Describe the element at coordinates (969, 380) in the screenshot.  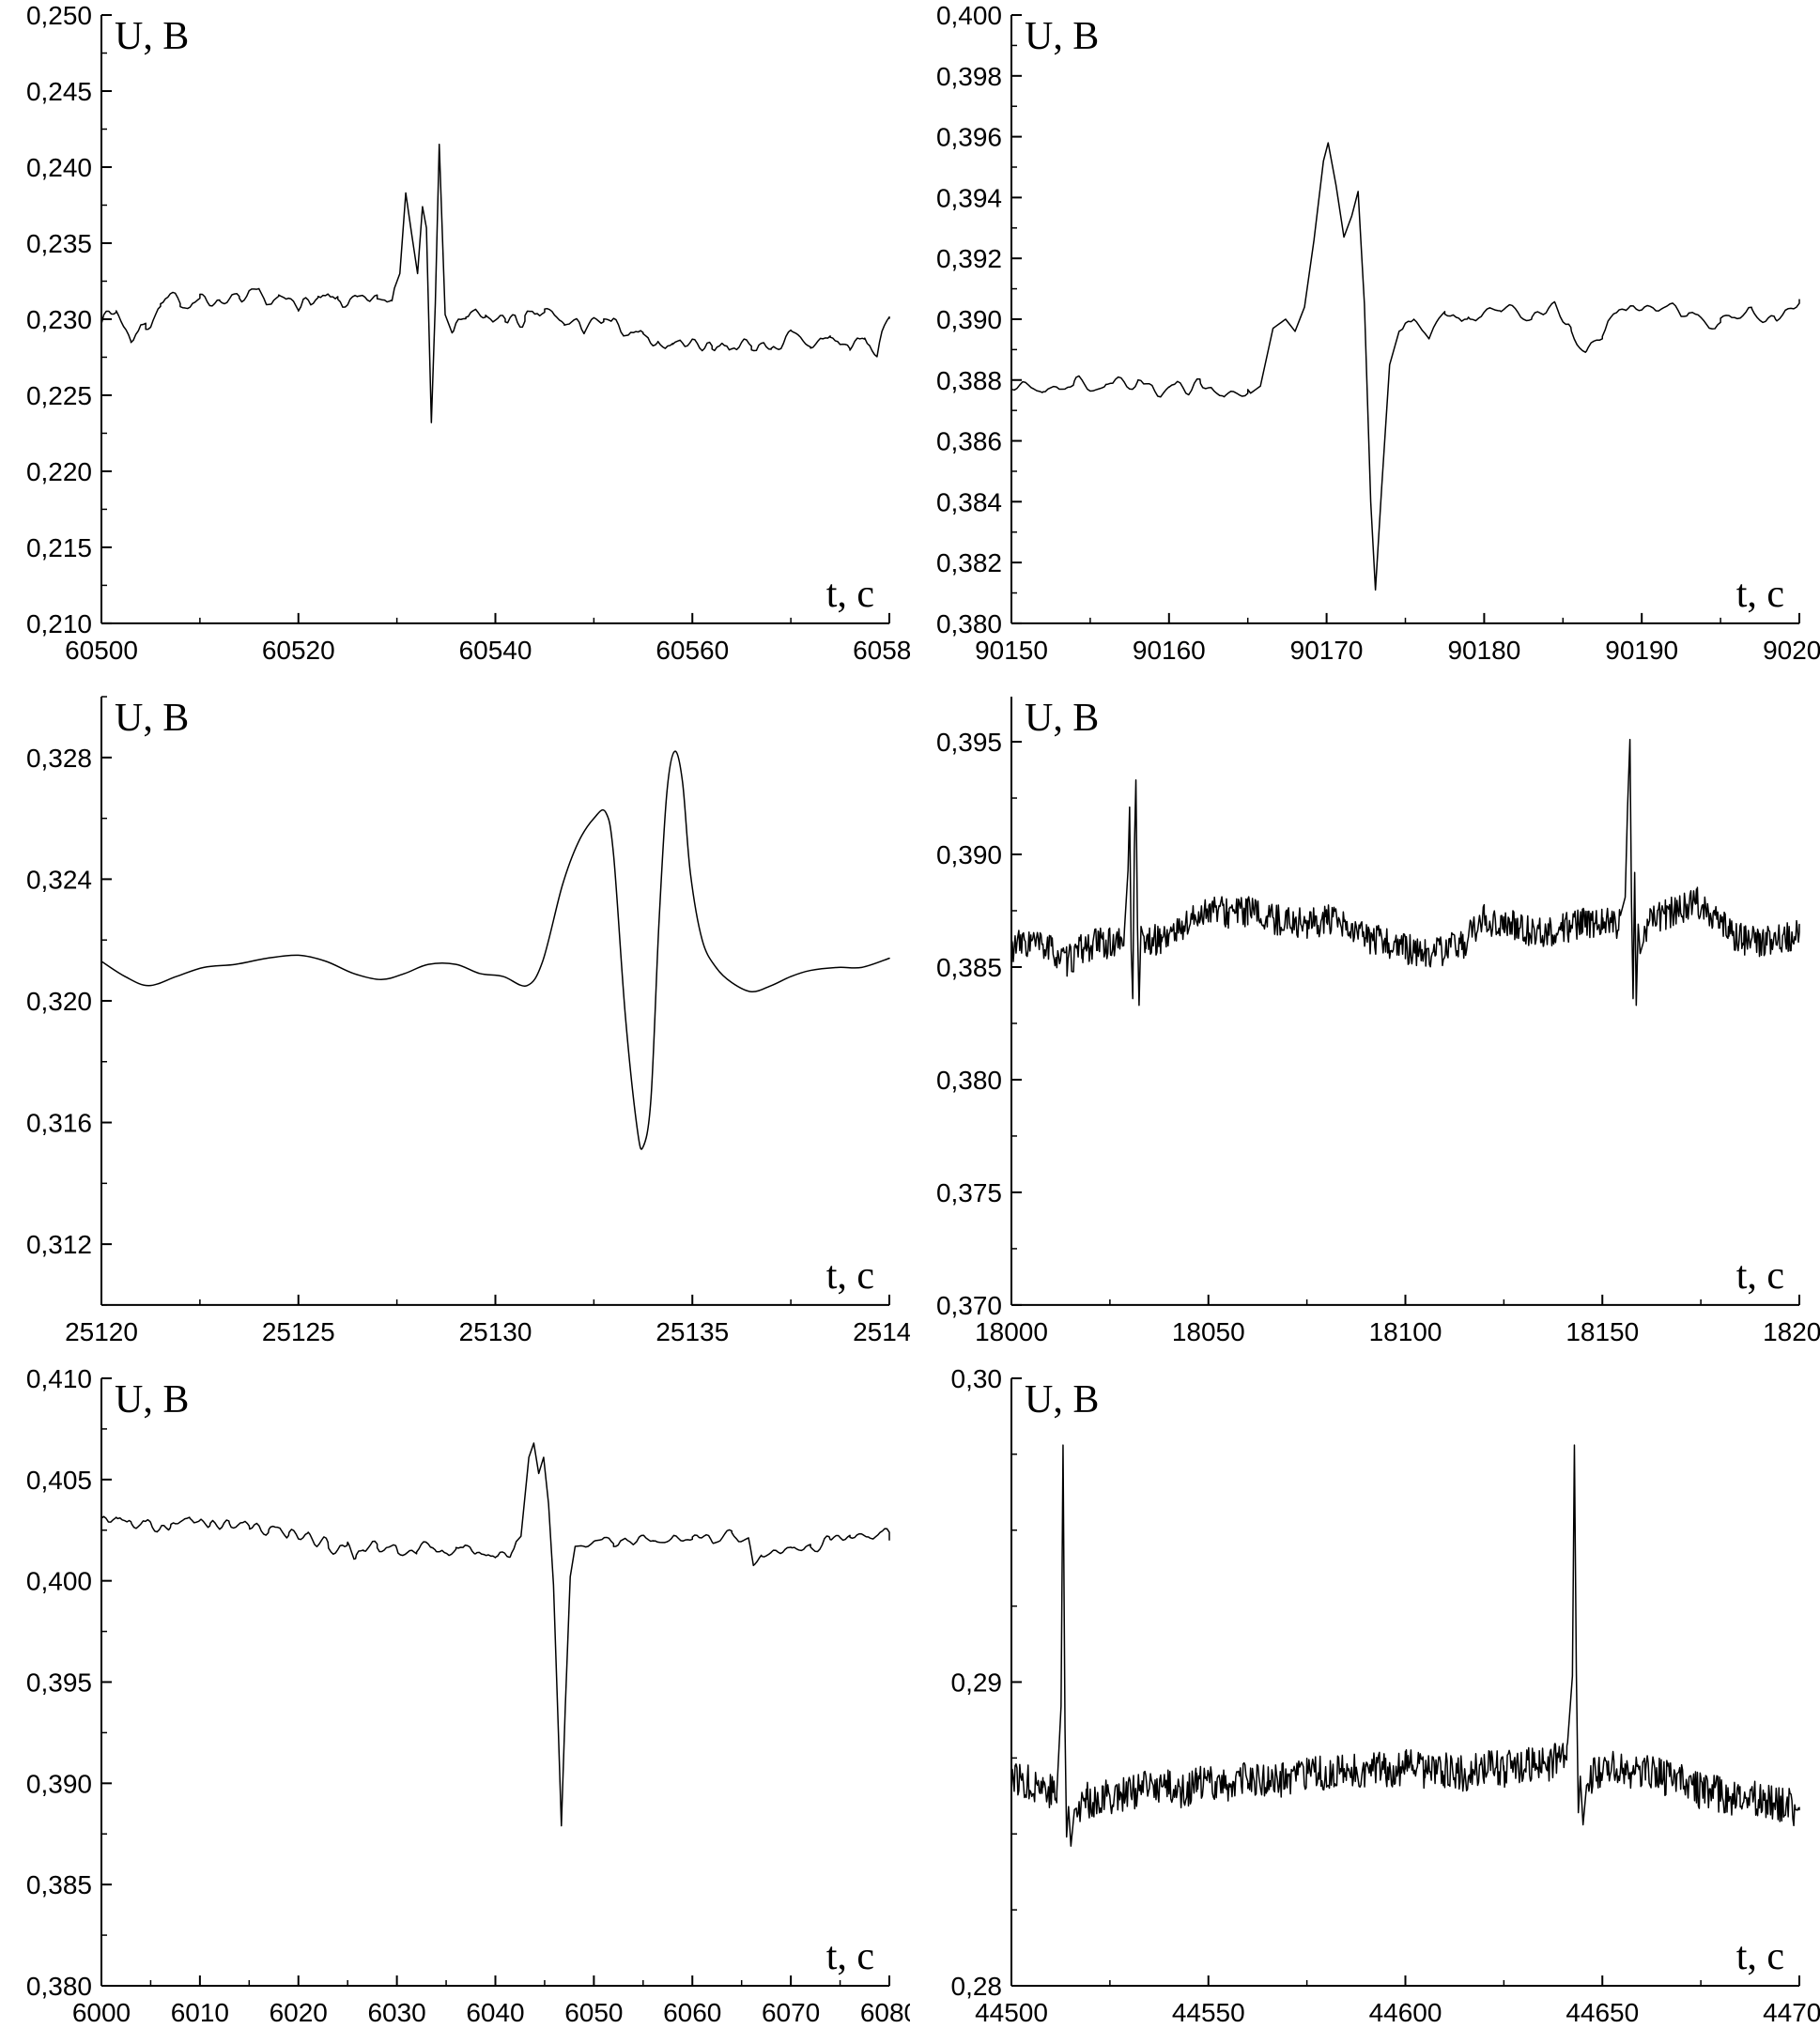
I see `y-tick-label: 0,388` at that location.